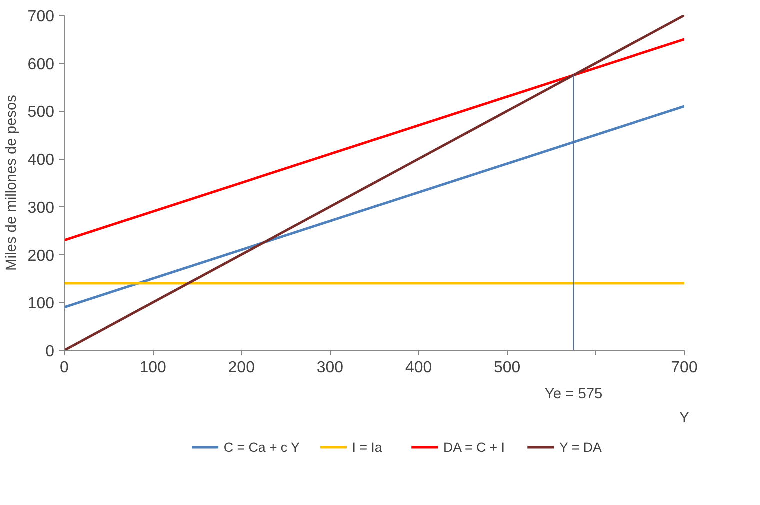 This screenshot has height=505, width=760. I want to click on x-tick-label: 700, so click(684, 368).